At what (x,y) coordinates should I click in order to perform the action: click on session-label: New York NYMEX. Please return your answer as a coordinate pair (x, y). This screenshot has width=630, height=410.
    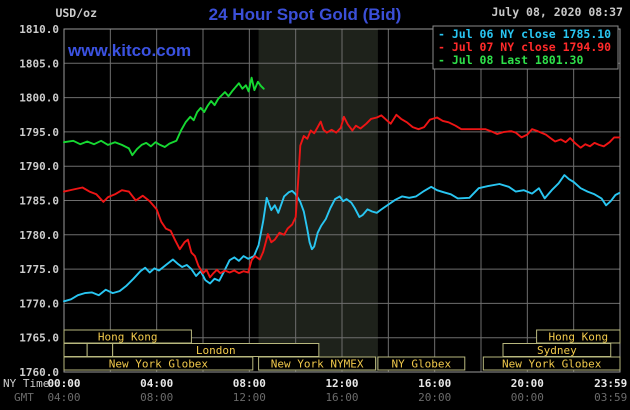
    Looking at the image, I should click on (317, 364).